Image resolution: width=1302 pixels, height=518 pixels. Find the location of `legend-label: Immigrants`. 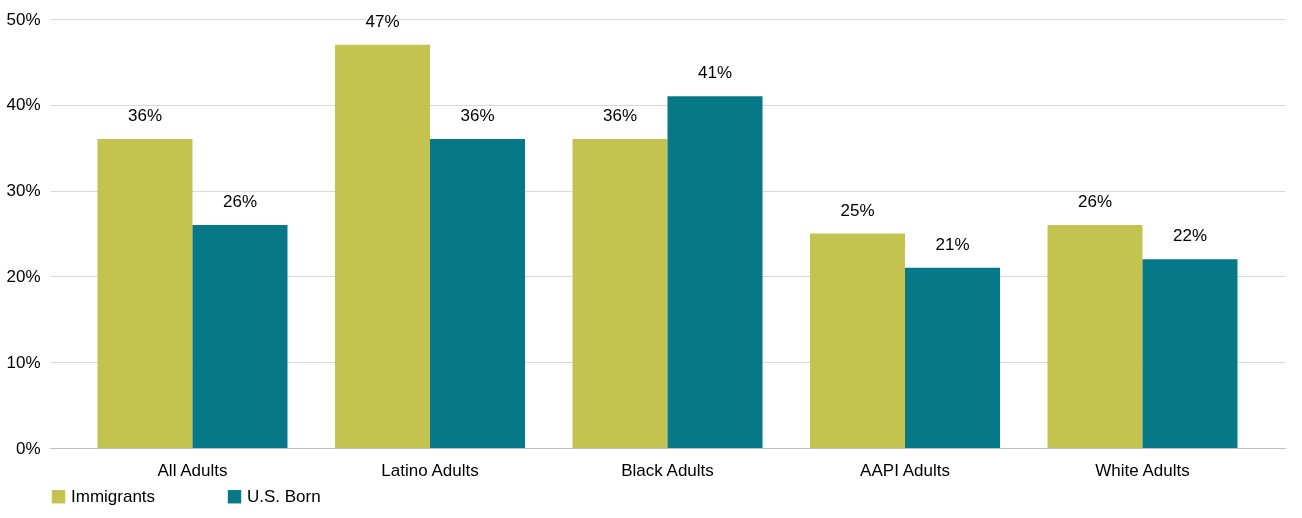

legend-label: Immigrants is located at coordinates (113, 496).